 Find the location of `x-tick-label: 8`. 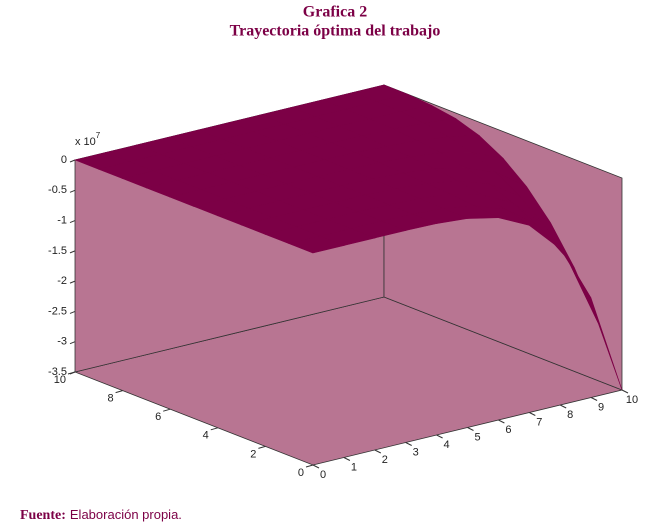

x-tick-label: 8 is located at coordinates (570, 415).